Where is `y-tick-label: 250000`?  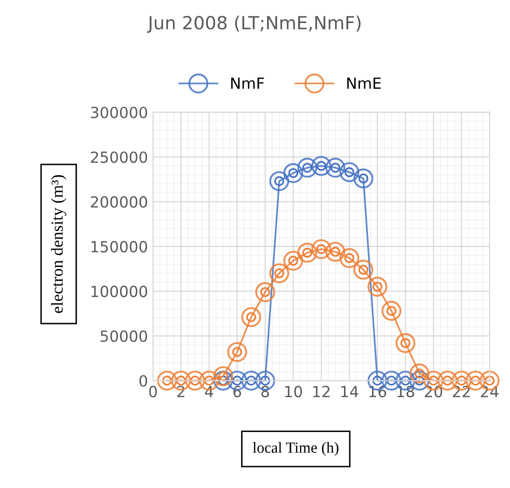 y-tick-label: 250000 is located at coordinates (119, 157).